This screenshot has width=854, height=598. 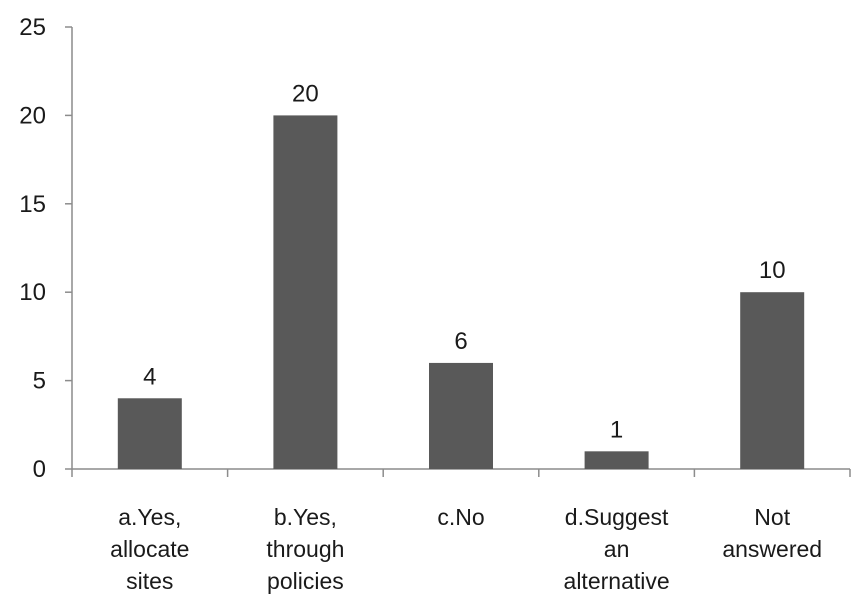 I want to click on data-label: 10, so click(x=772, y=270).